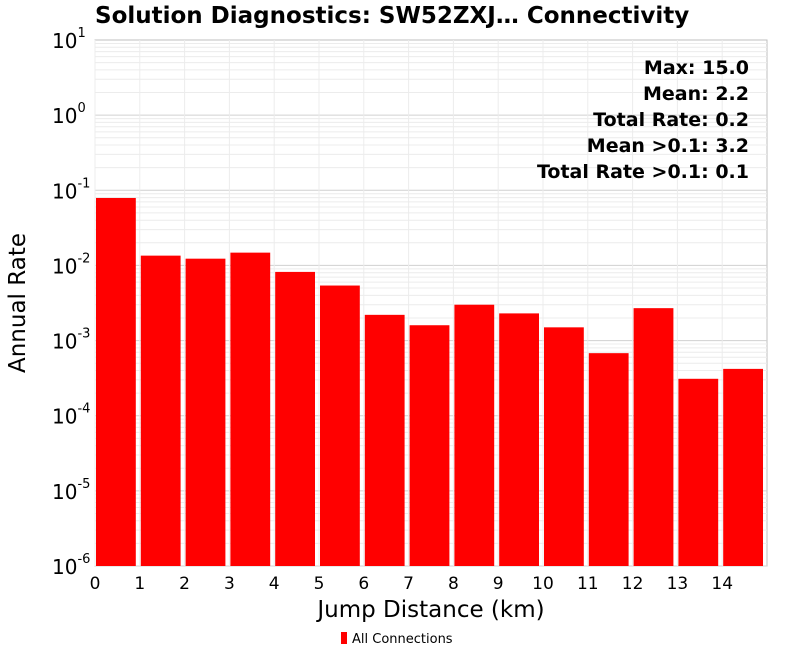  I want to click on x-tick-label: 0, so click(95, 584).